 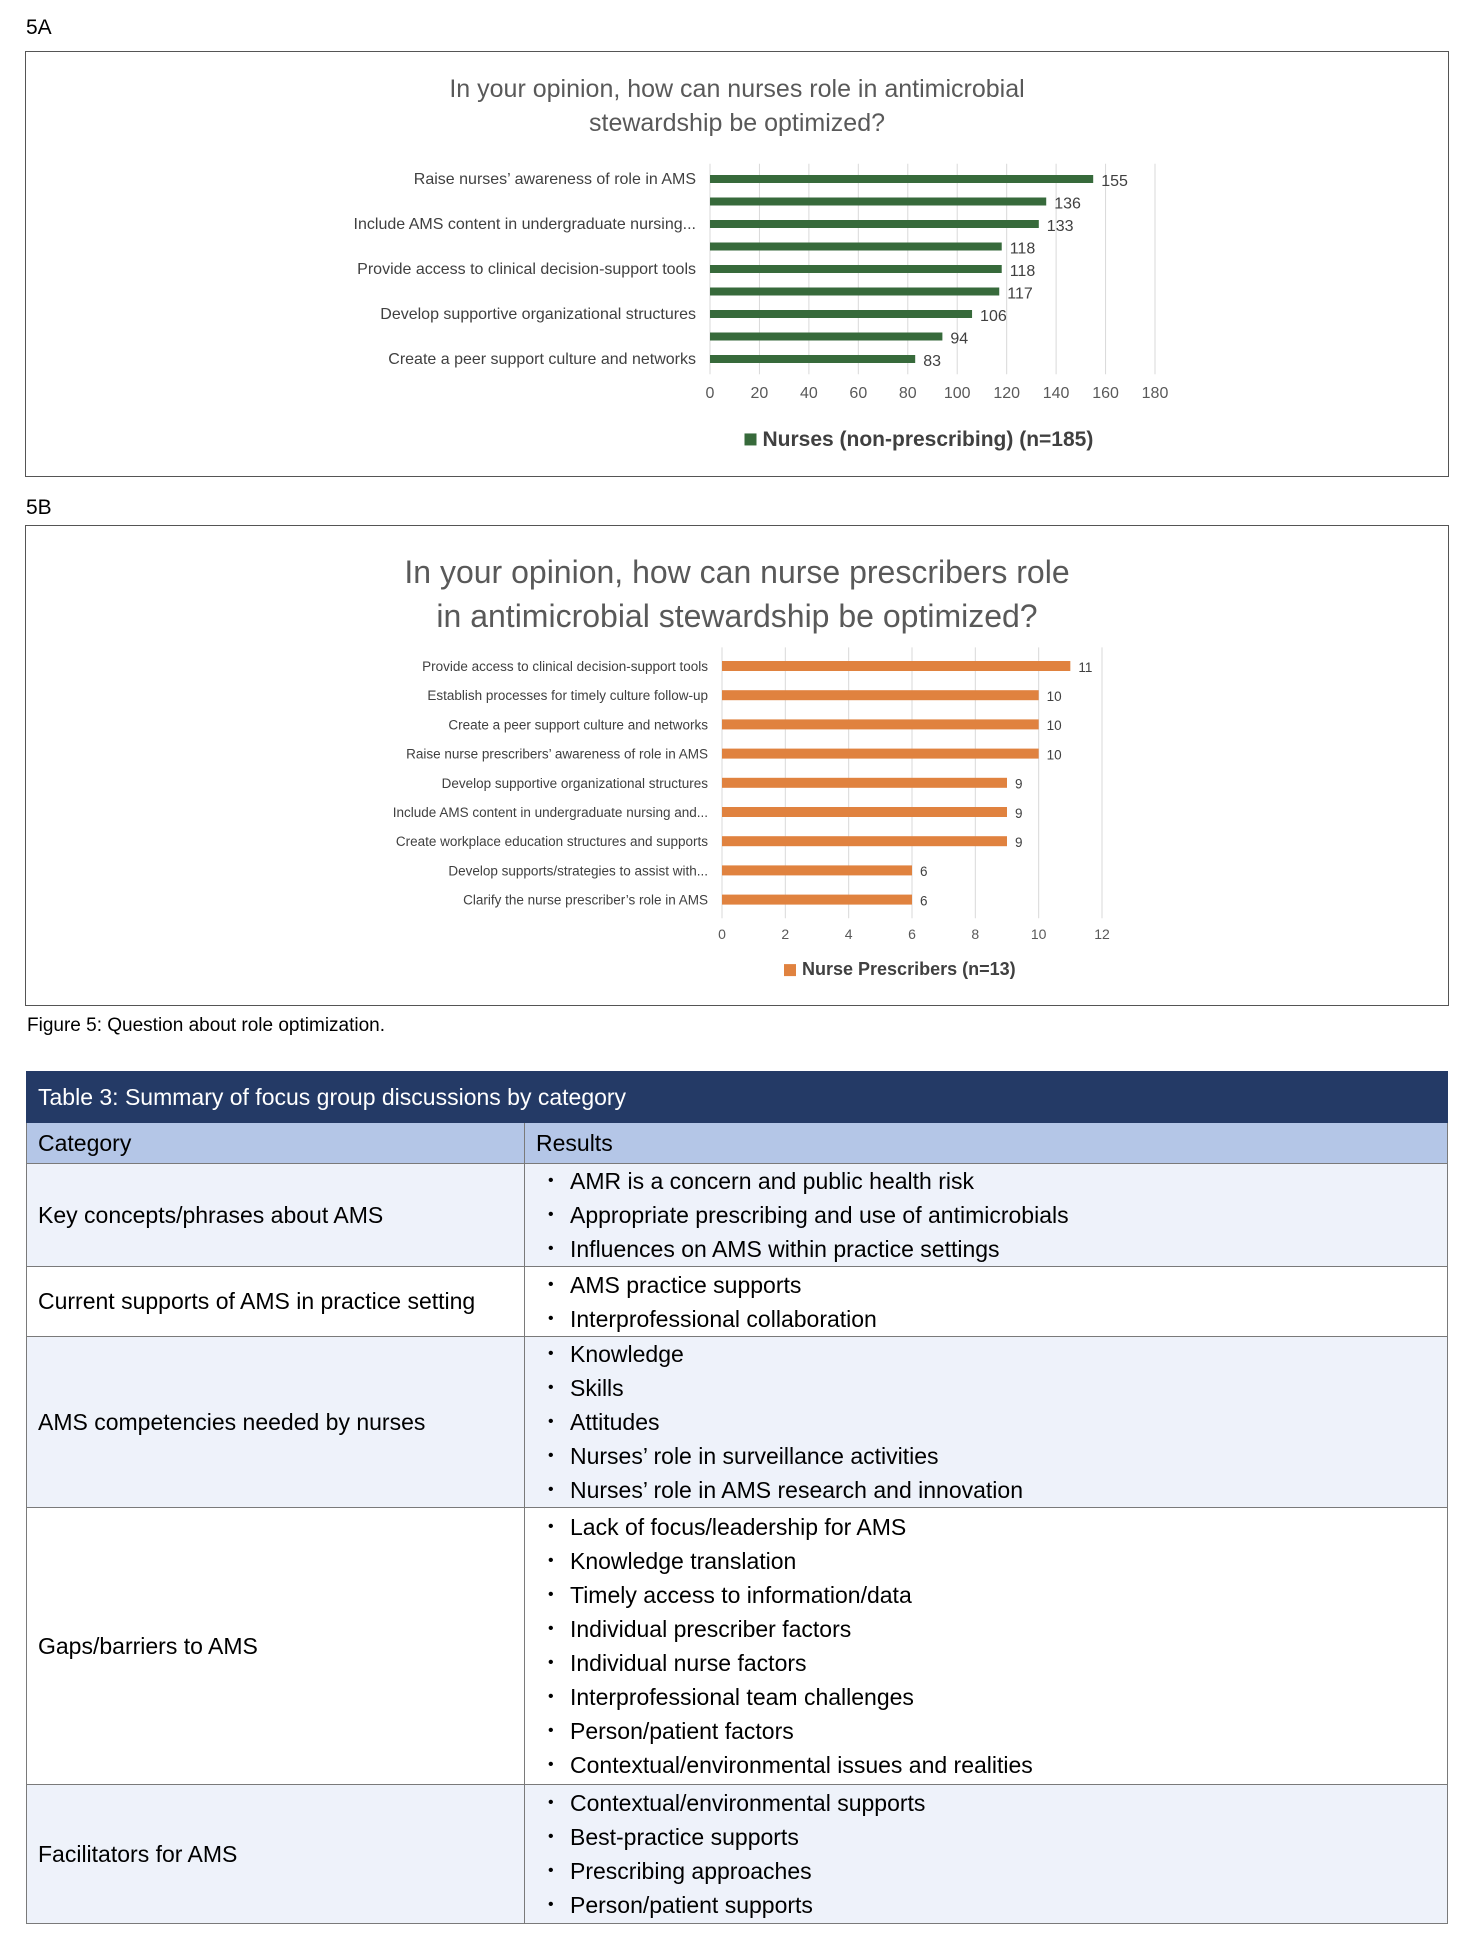 What do you see at coordinates (275, 1215) in the screenshot?
I see `category-cell: Key concepts/phrases about AMS` at bounding box center [275, 1215].